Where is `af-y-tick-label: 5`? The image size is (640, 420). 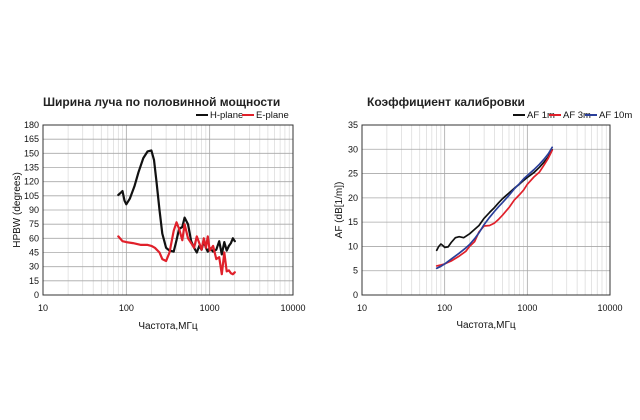 af-y-tick-label: 5 is located at coordinates (355, 271).